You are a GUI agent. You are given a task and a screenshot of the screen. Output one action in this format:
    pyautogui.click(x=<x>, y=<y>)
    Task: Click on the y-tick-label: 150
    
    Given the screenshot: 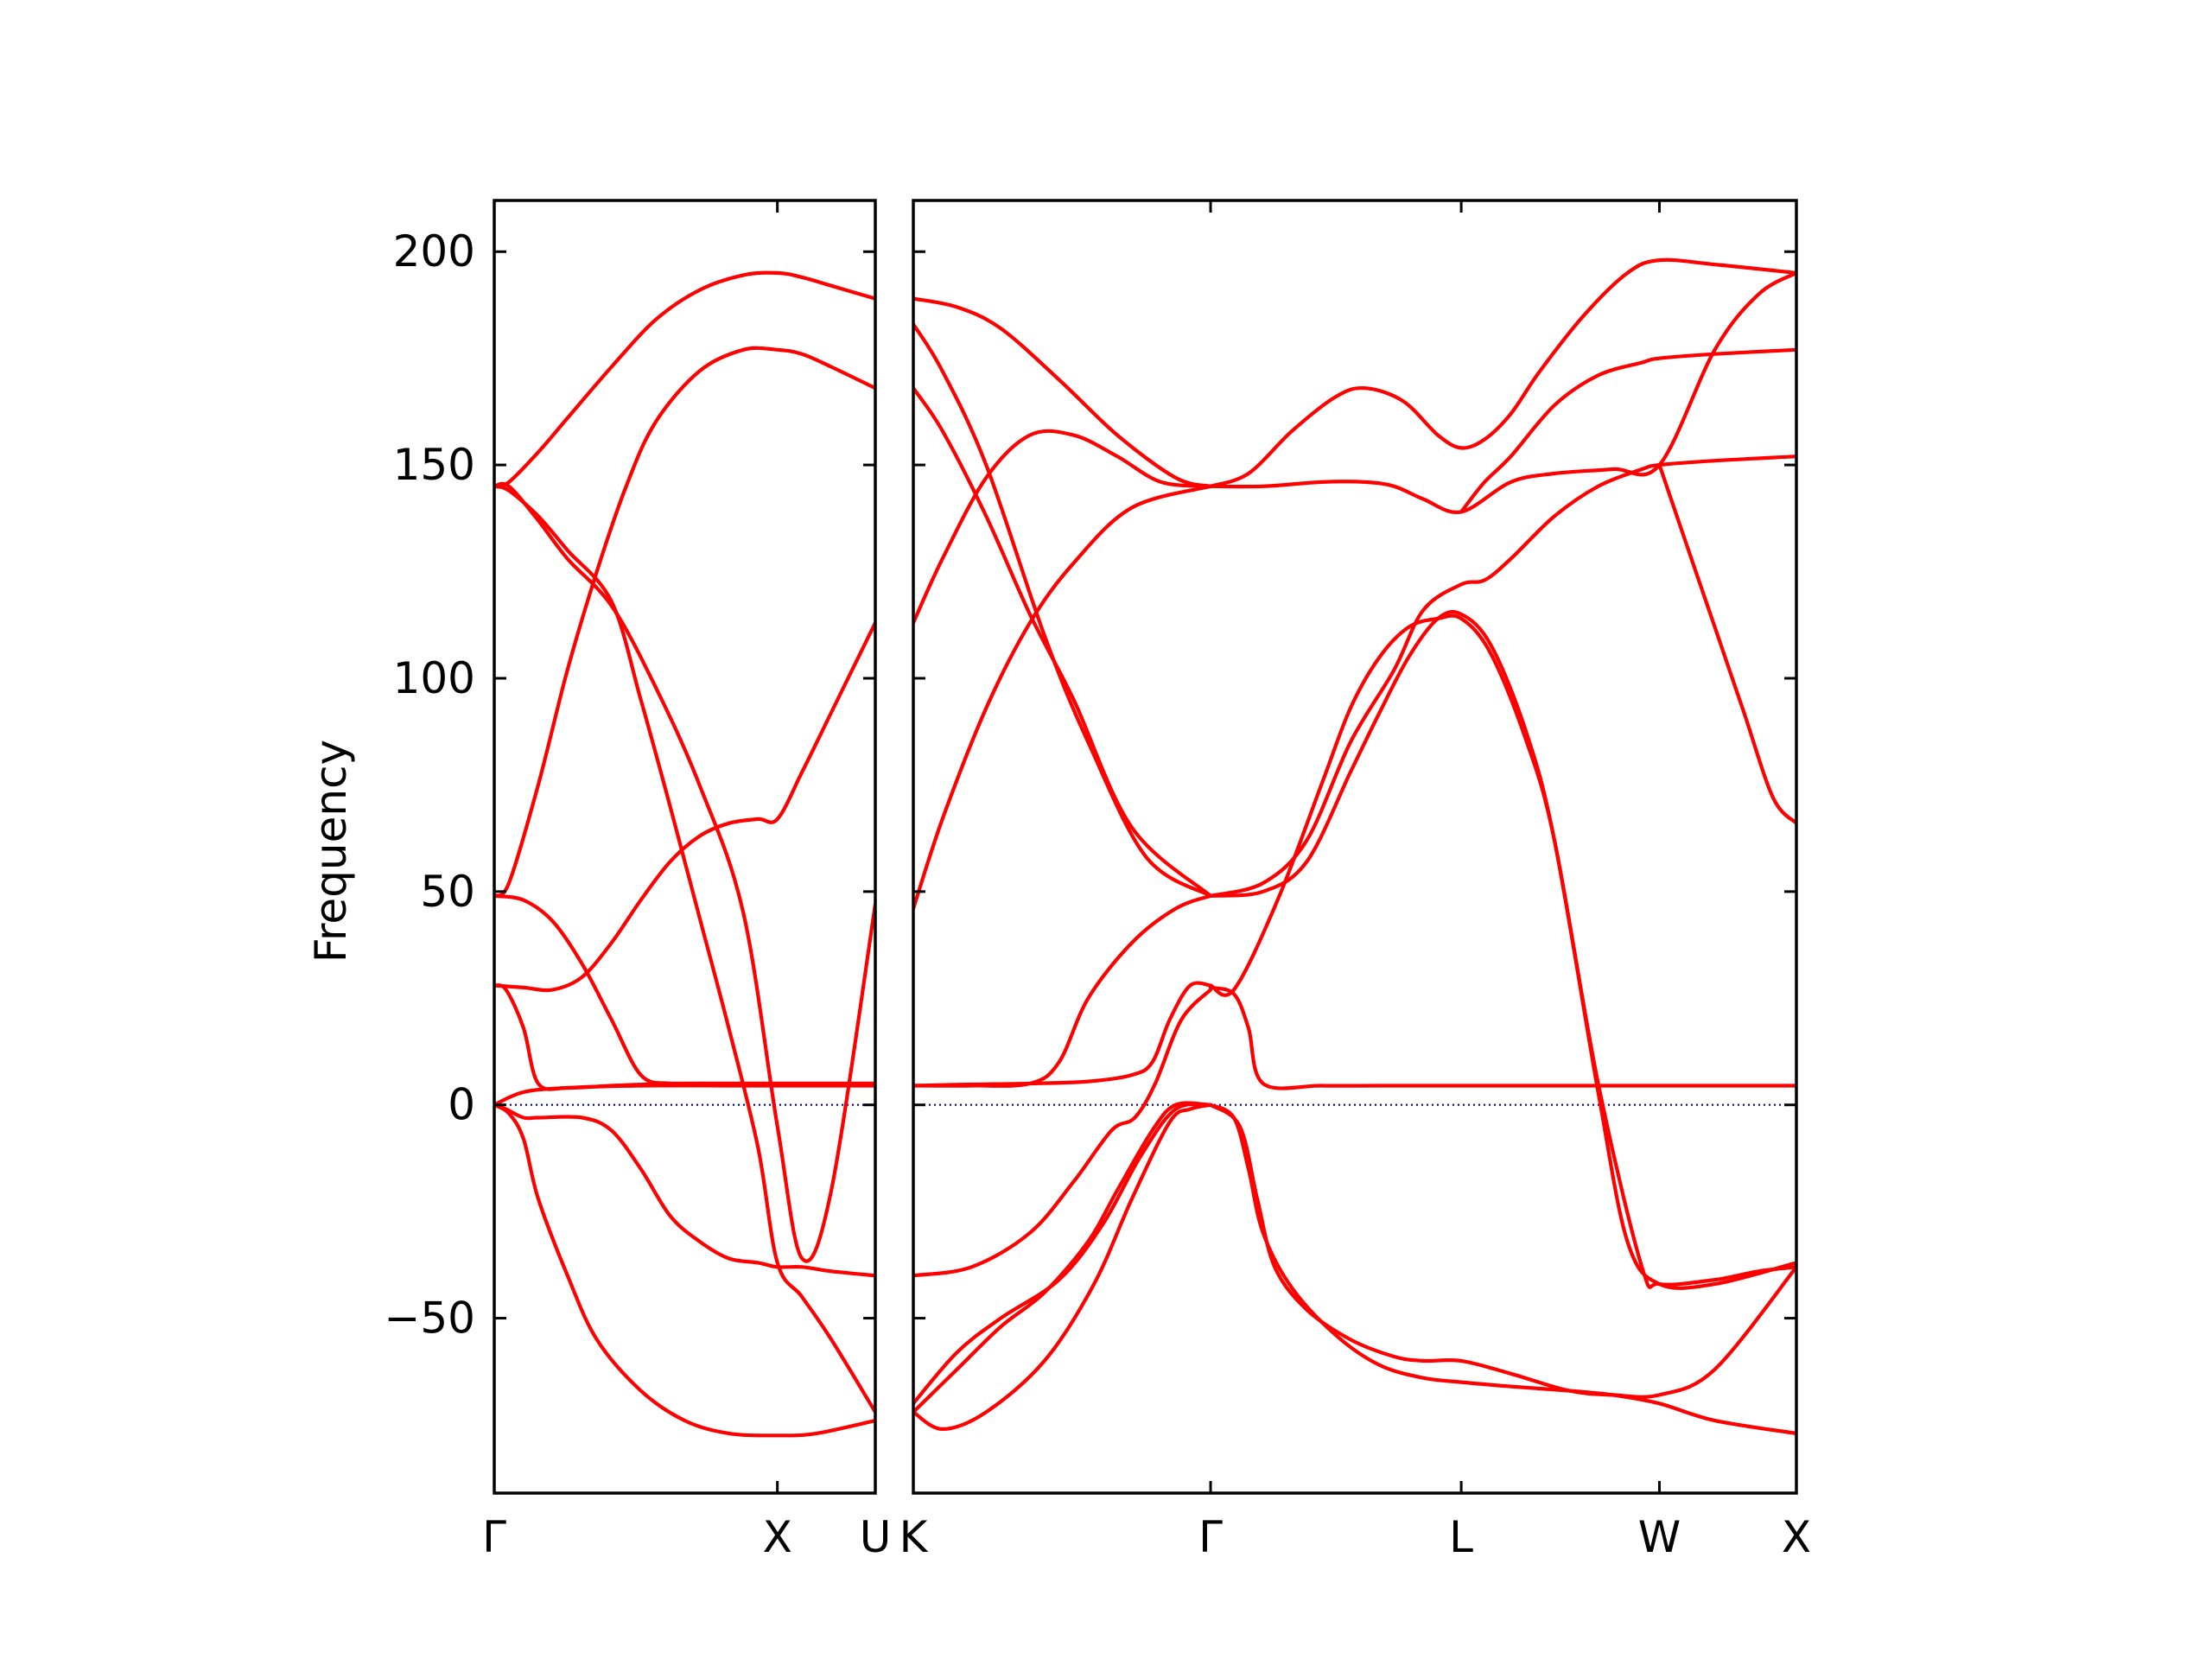 What is the action you would take?
    pyautogui.click(x=434, y=465)
    